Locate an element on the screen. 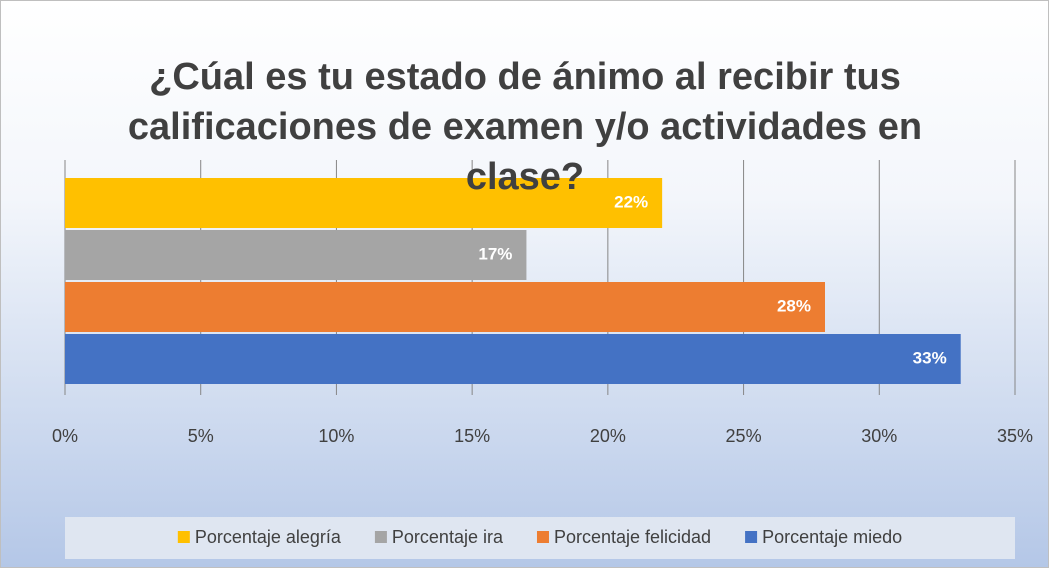  legend-label: Porcentaje felicidad is located at coordinates (632, 537).